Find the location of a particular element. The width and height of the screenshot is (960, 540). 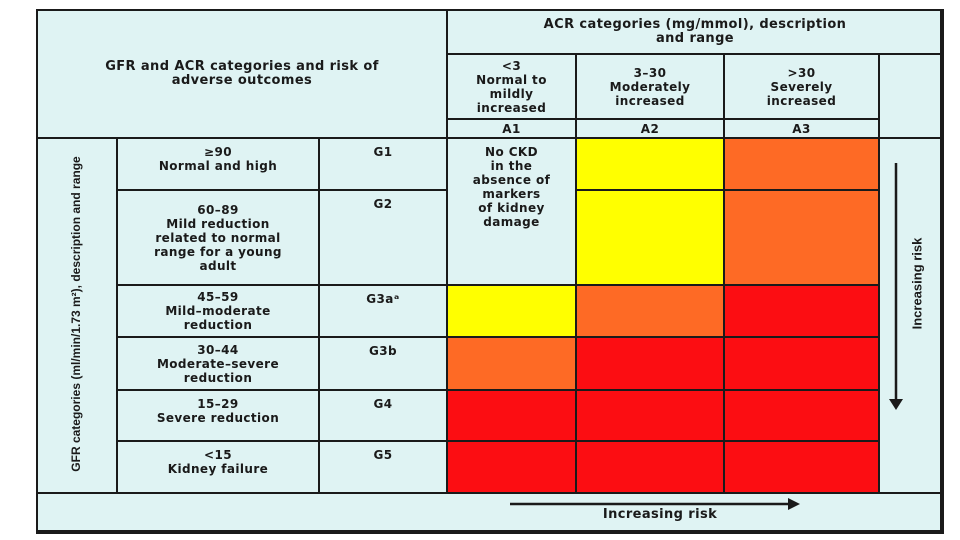

acr-column-1-description-text: <3 Normal to mildly increased is located at coordinates (511, 86).